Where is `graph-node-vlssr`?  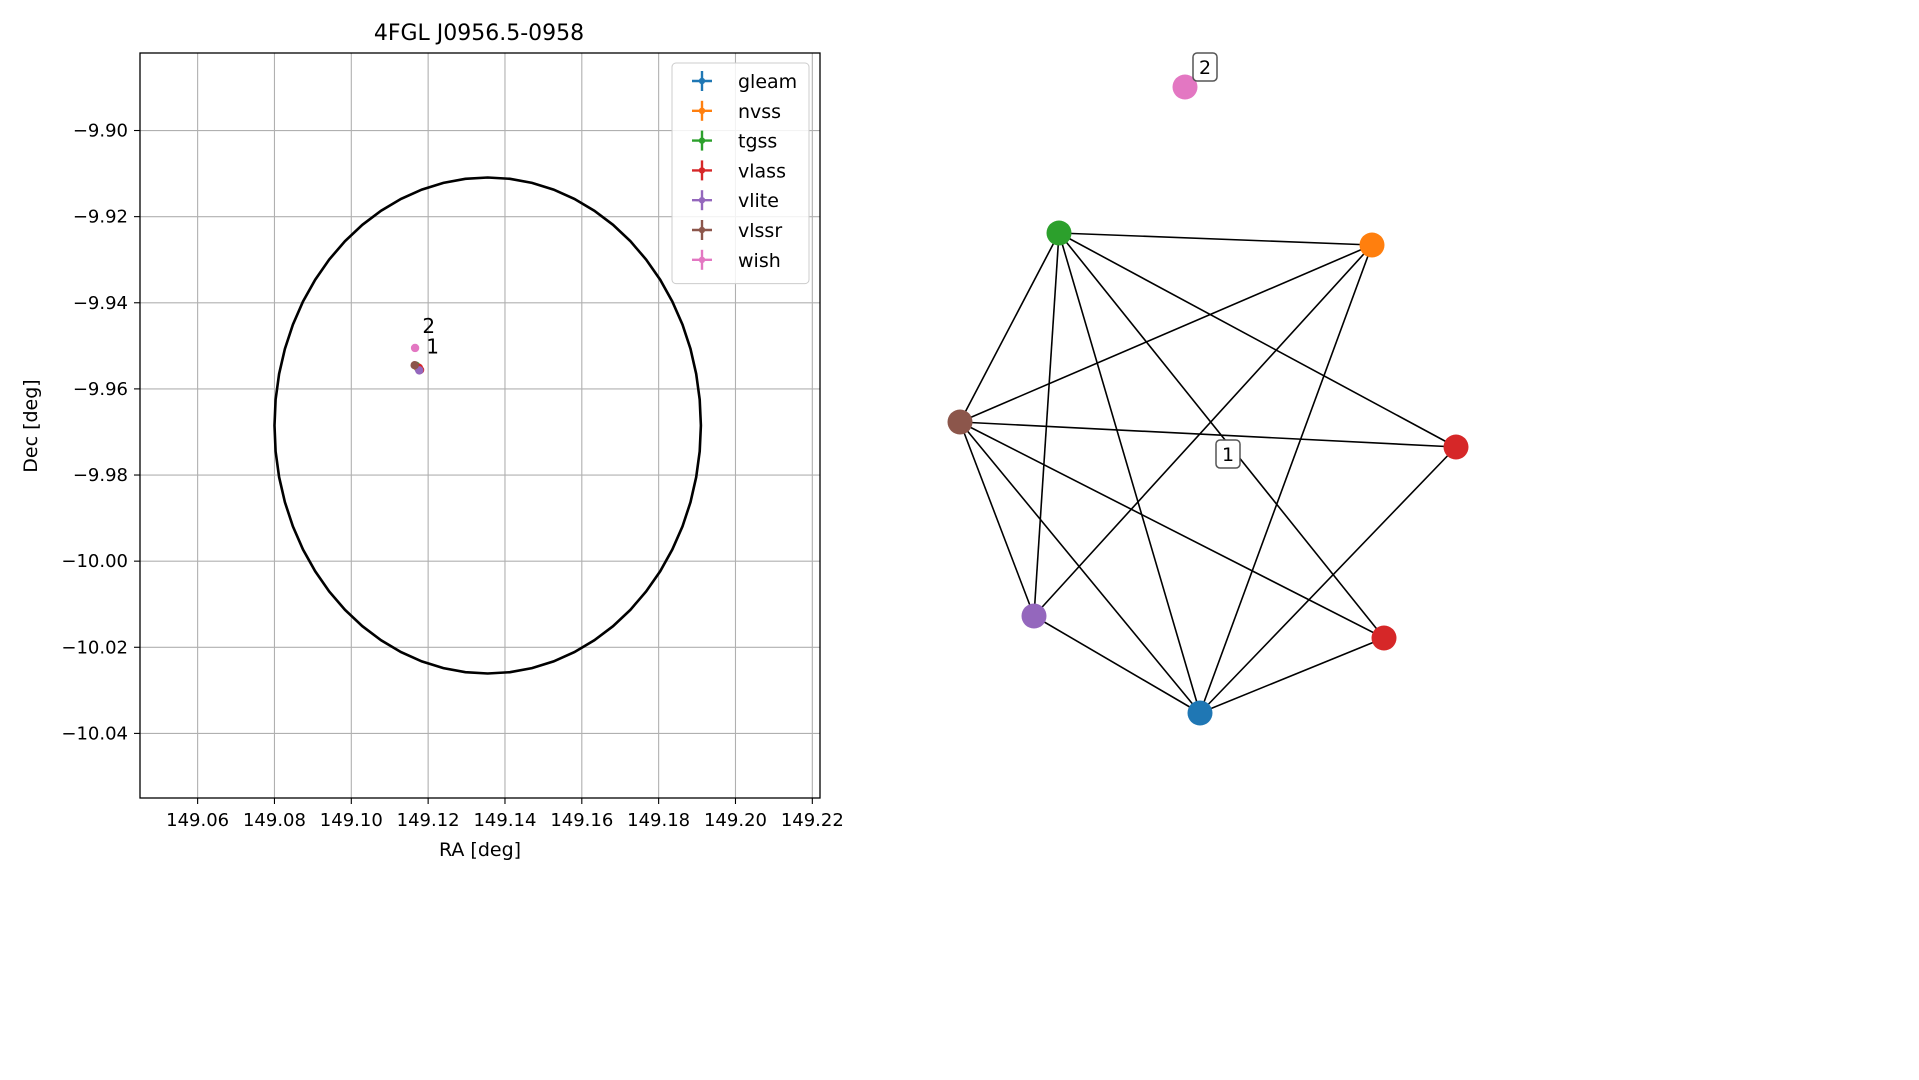
graph-node-vlssr is located at coordinates (960, 422).